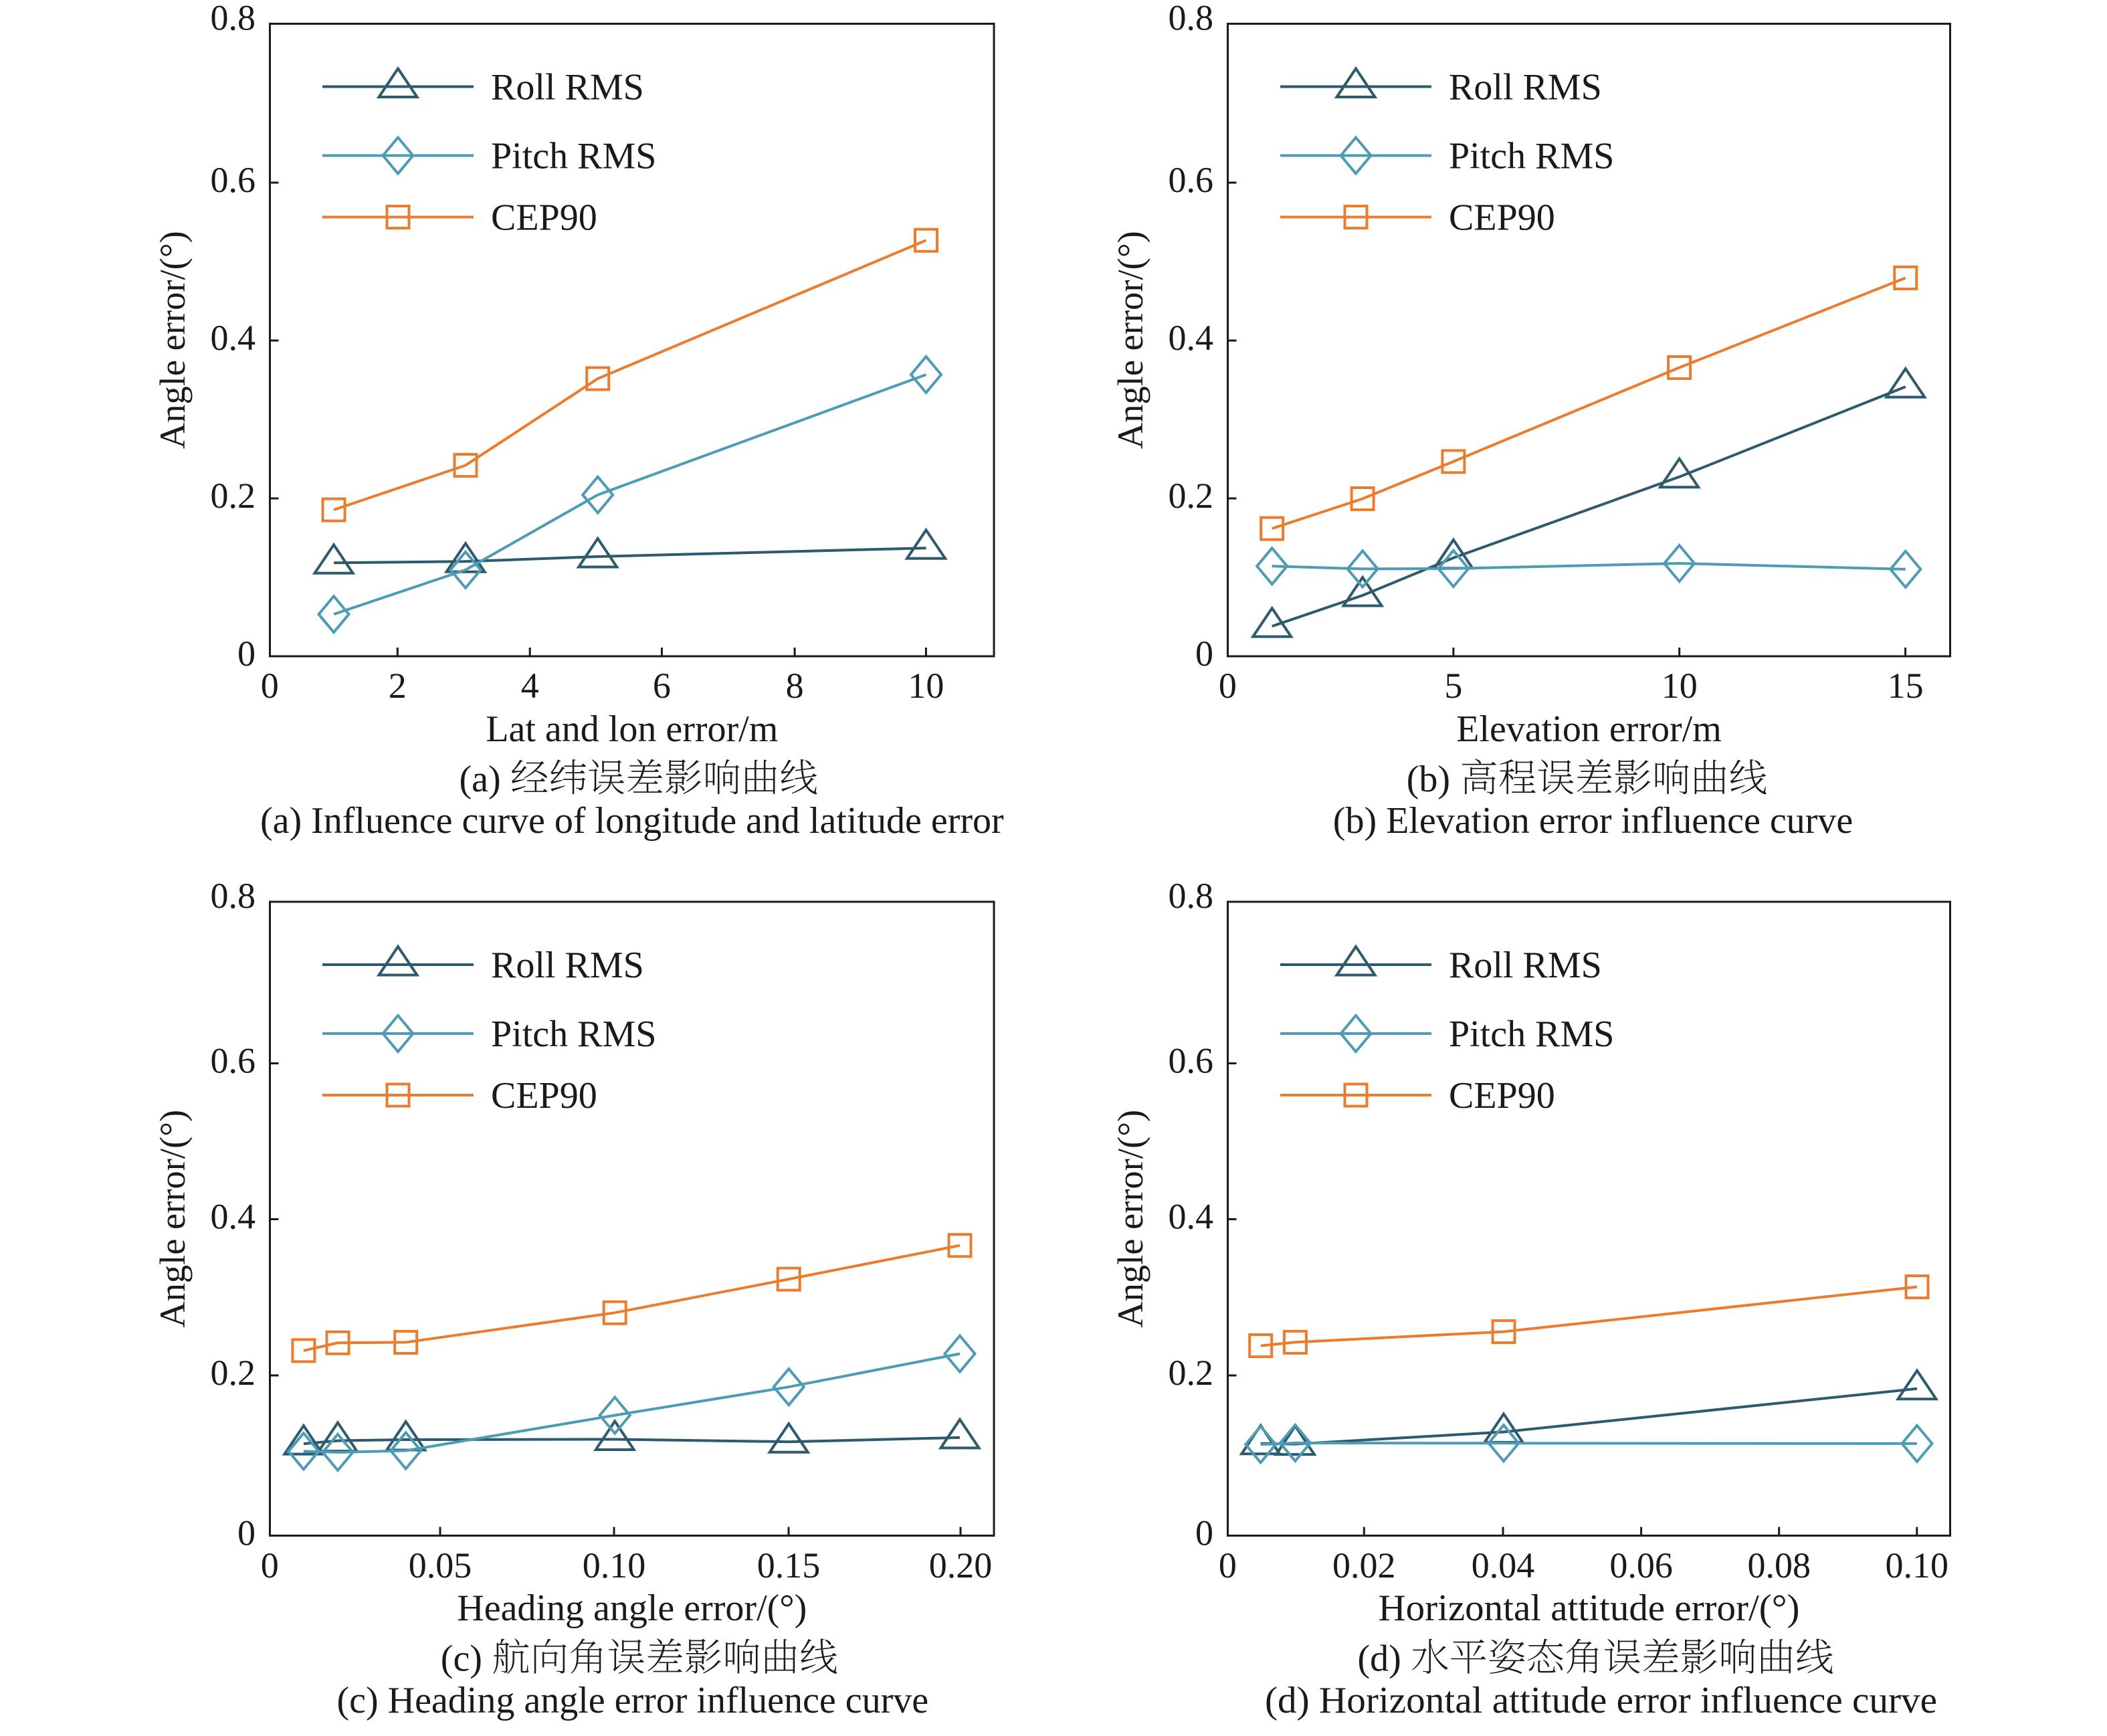  What do you see at coordinates (632, 729) in the screenshot?
I see `svg-text: Lat and lon error/m` at bounding box center [632, 729].